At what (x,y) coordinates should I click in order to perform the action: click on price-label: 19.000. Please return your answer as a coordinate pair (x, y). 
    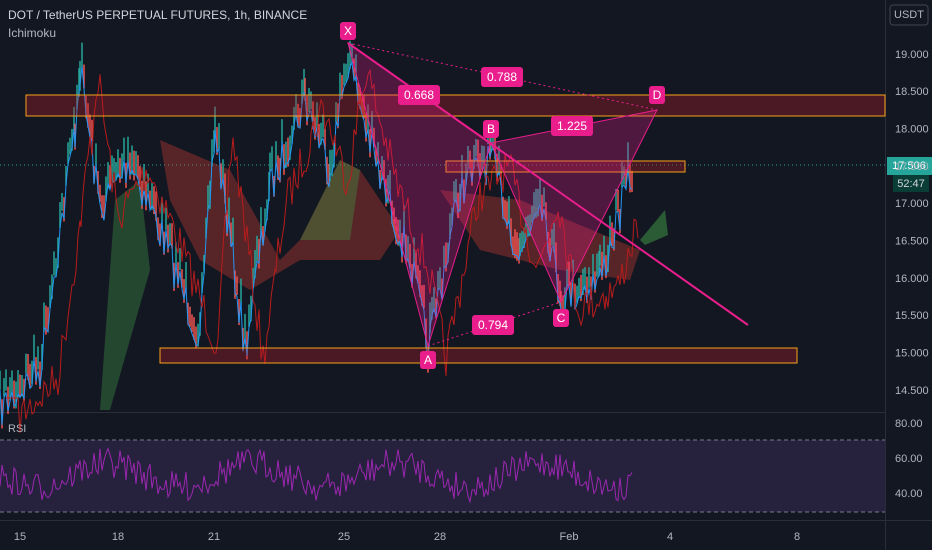
    Looking at the image, I should click on (912, 55).